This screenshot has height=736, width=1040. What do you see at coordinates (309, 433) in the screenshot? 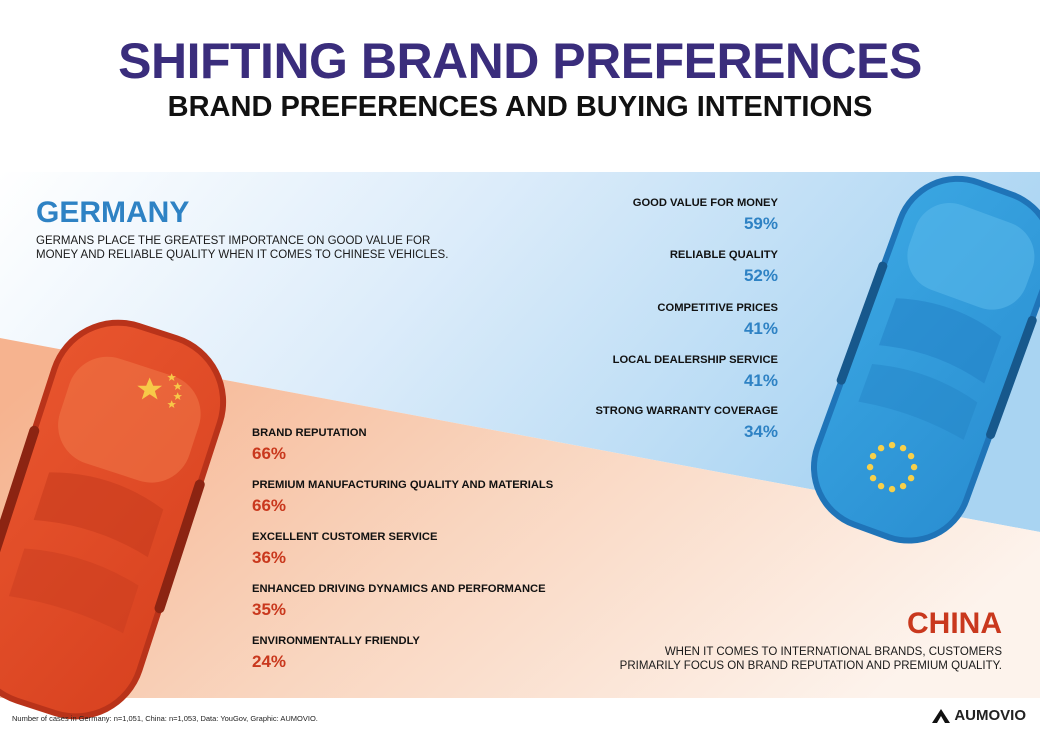
I see `stat-label: BRAND REPUTATION` at bounding box center [309, 433].